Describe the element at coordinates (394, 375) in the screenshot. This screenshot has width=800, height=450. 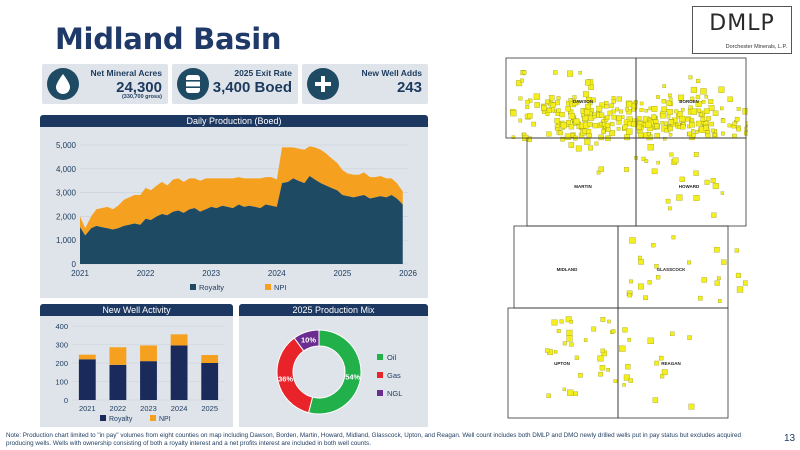
I see `legend-label: Gas` at that location.